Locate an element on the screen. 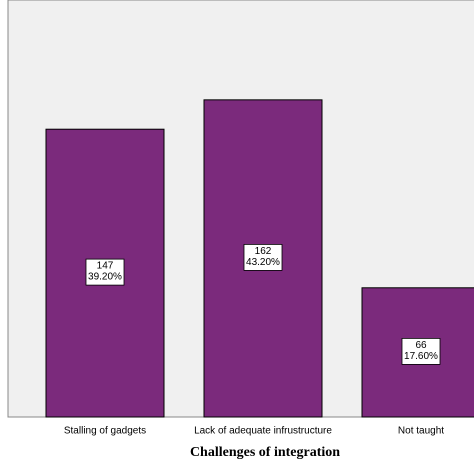 This screenshot has width=474, height=474. x-tick-label: Stalling of gadgets is located at coordinates (105, 431).